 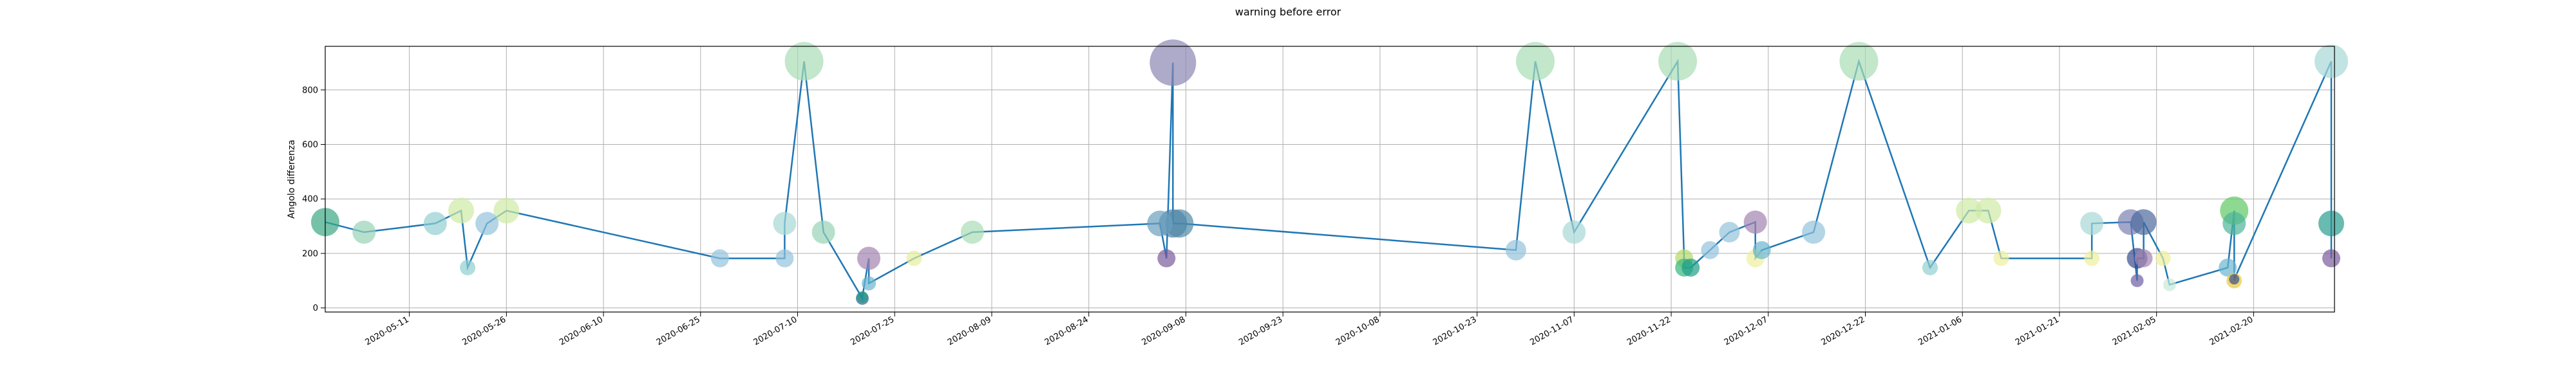 I want to click on x-tick-label: 2020-08-24, so click(x=1066, y=331).